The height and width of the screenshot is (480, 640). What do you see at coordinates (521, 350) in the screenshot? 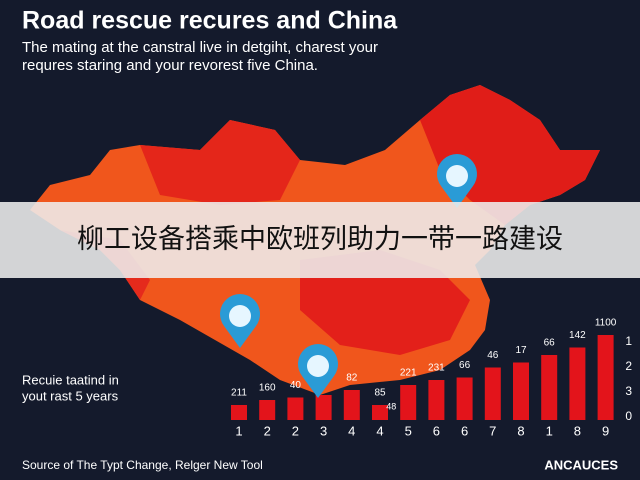
I see `bar-annotation: 17` at bounding box center [521, 350].